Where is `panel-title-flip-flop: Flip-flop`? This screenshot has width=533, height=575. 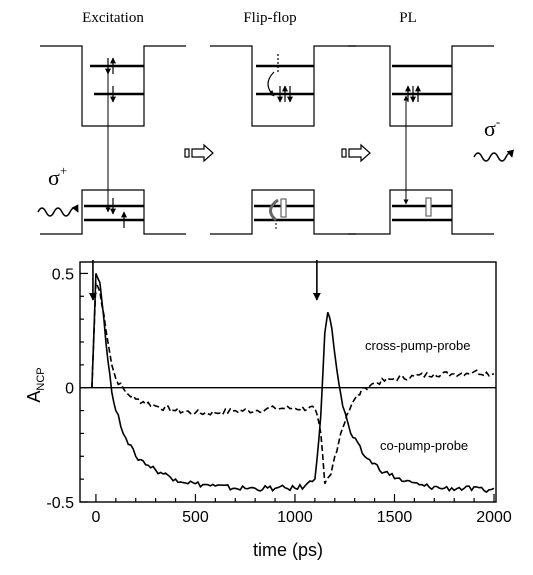 panel-title-flip-flop: Flip-flop is located at coordinates (269, 18).